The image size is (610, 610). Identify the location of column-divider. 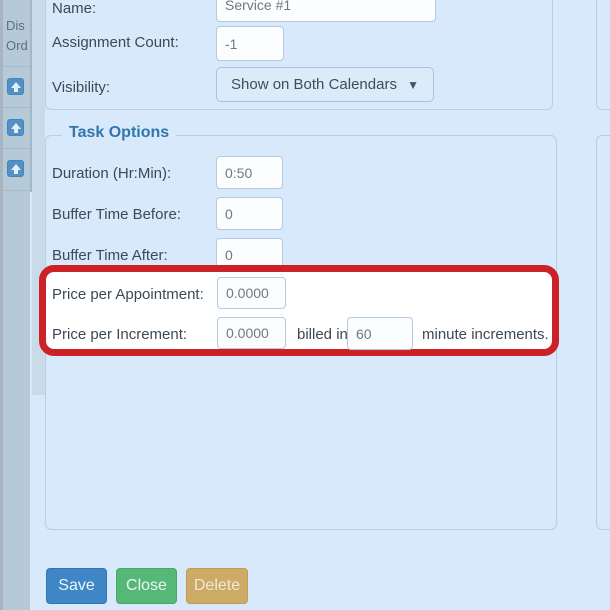
(31, 96).